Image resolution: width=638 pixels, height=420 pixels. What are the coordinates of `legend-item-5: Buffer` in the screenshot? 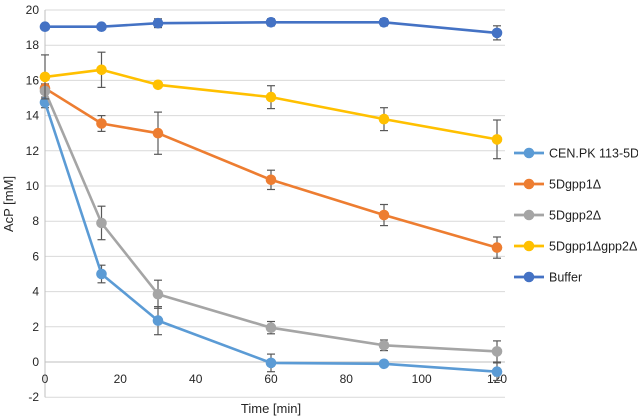 It's located at (548, 278).